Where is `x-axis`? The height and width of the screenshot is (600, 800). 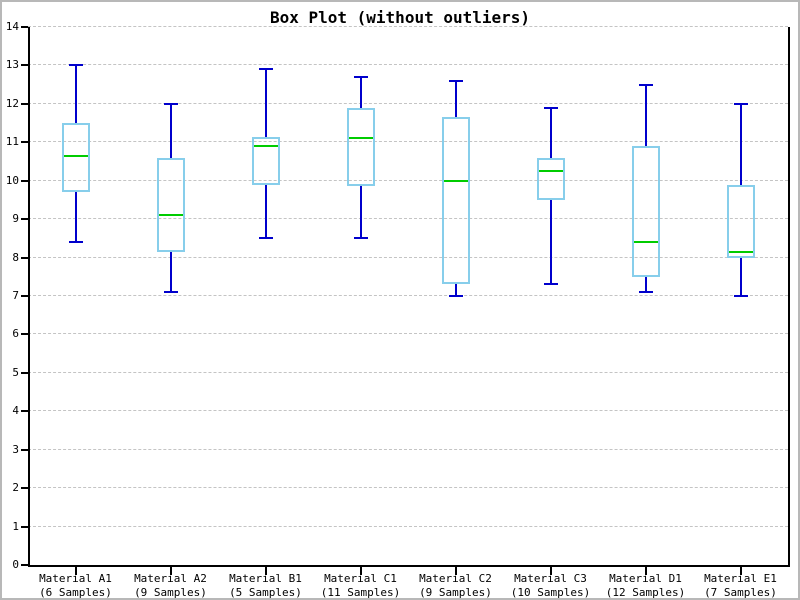 x-axis is located at coordinates (409, 566).